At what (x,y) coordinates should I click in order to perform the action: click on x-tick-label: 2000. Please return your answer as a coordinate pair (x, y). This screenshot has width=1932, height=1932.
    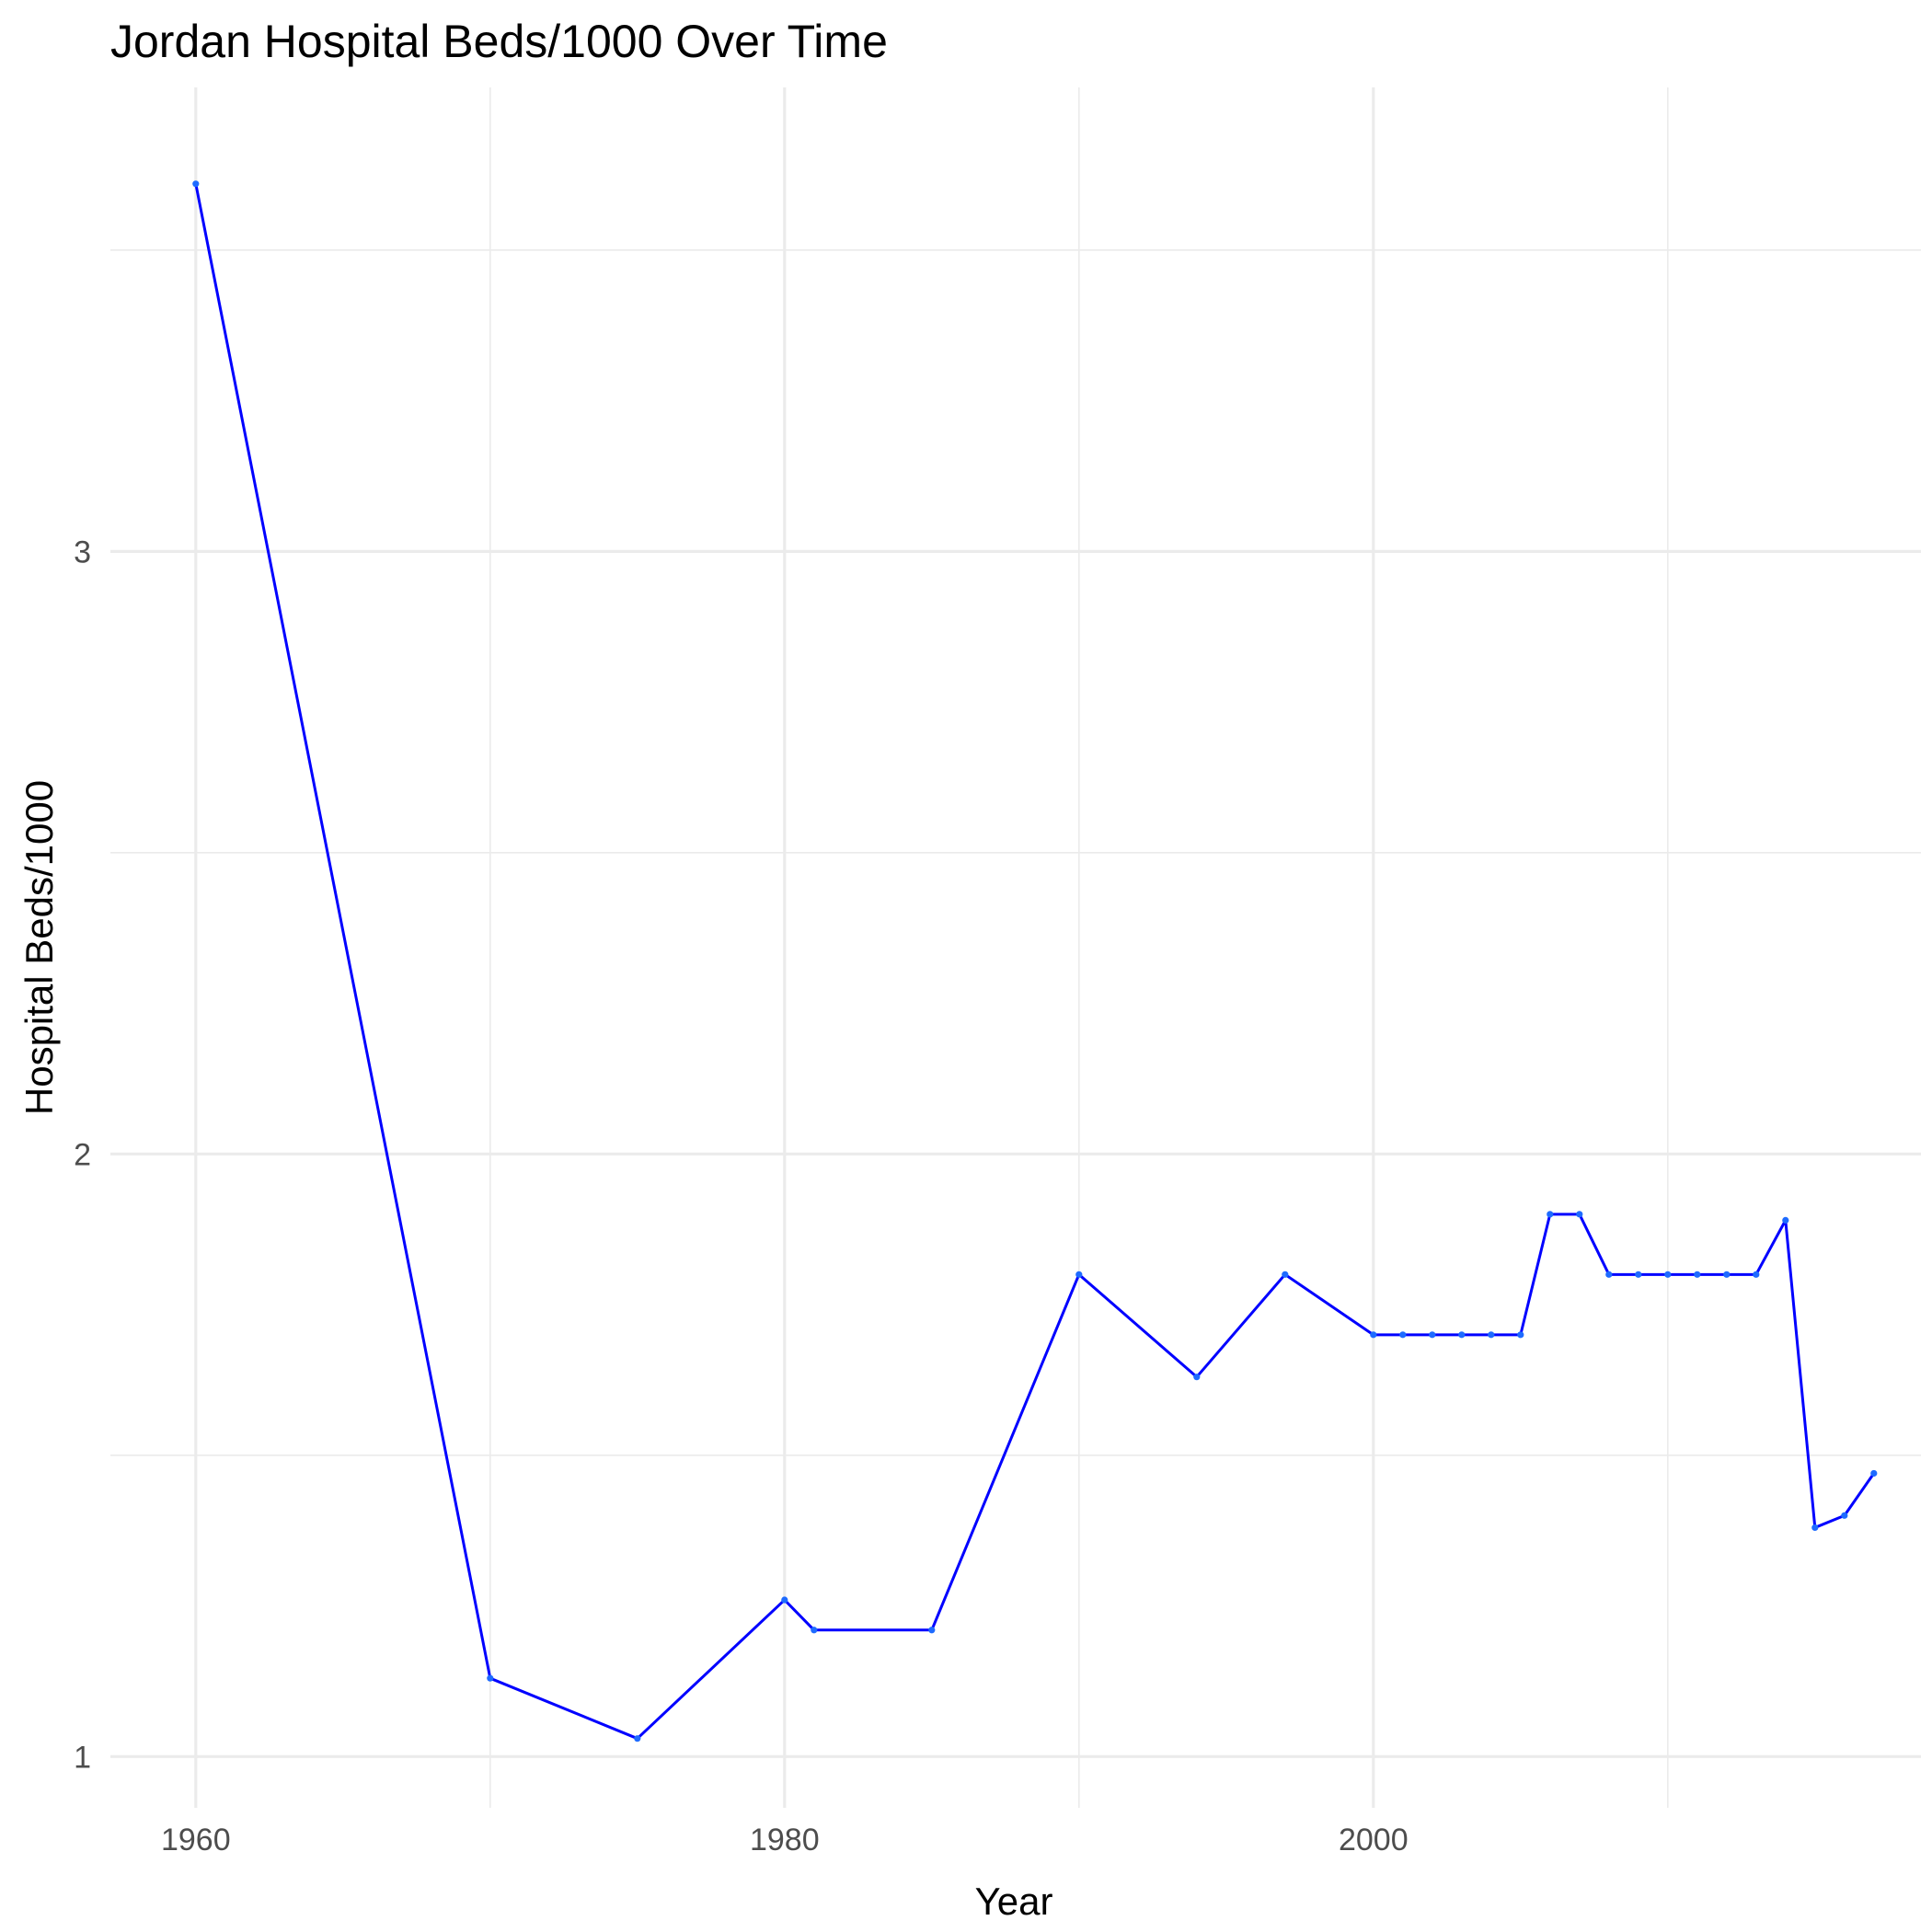
    Looking at the image, I should click on (1374, 1840).